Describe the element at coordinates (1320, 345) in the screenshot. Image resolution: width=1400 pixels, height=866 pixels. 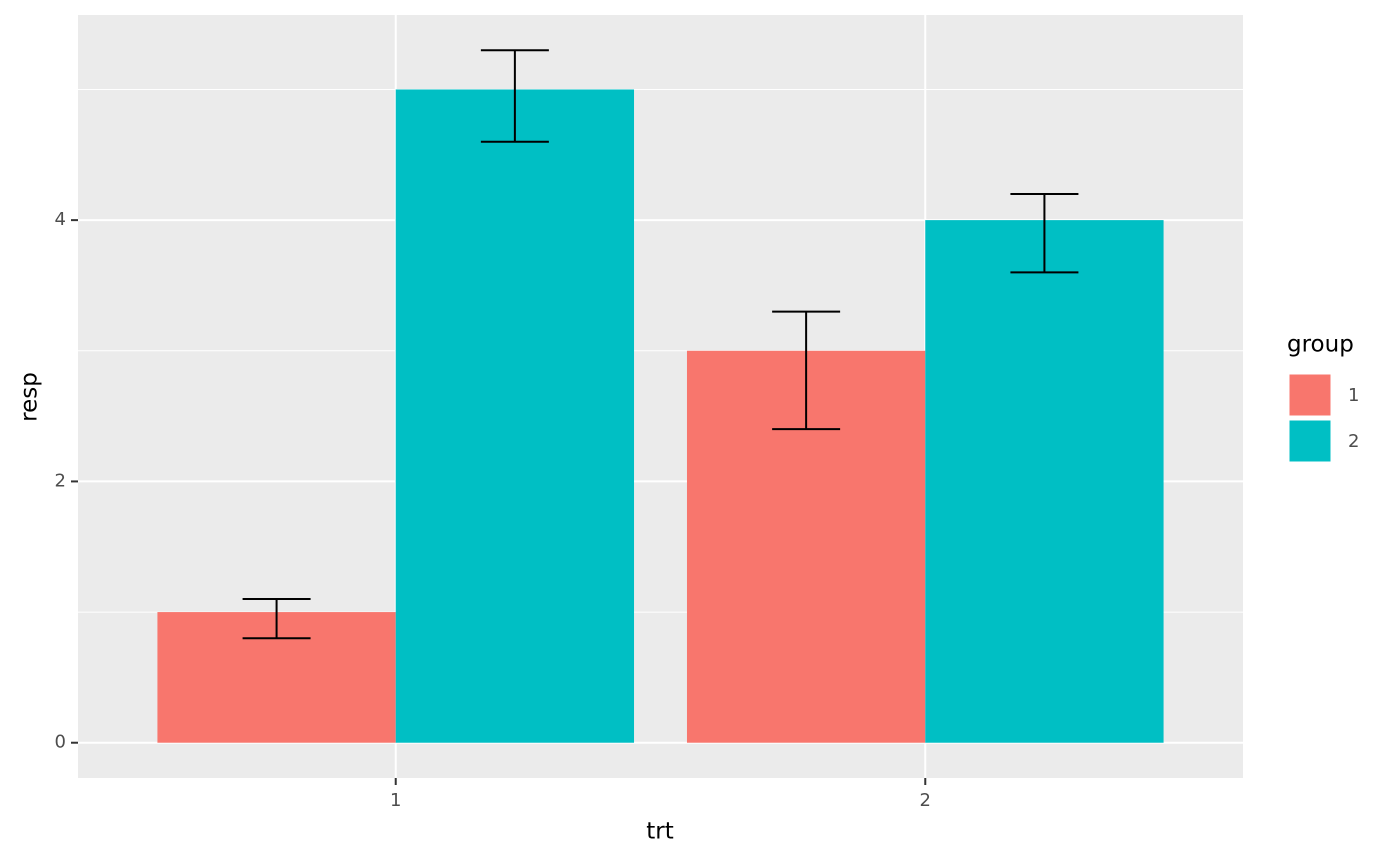
I see `legend-title: group` at that location.